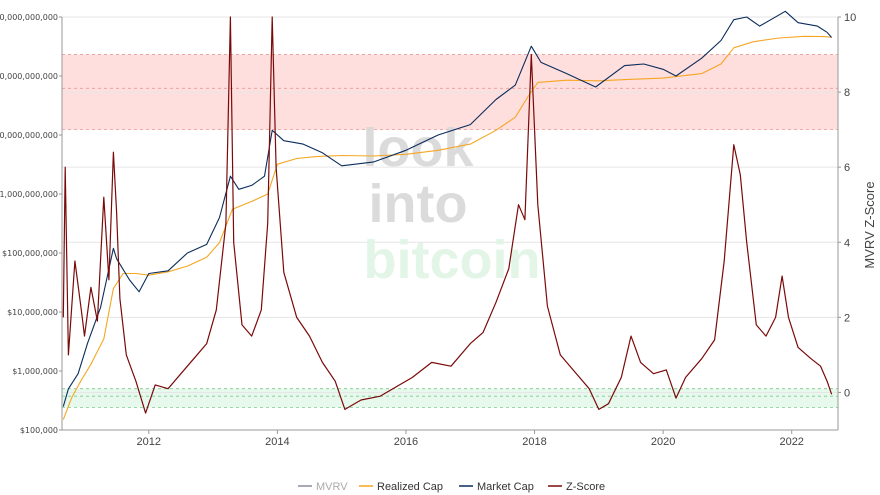  What do you see at coordinates (847, 318) in the screenshot?
I see `right-tick-label-4: 2` at bounding box center [847, 318].